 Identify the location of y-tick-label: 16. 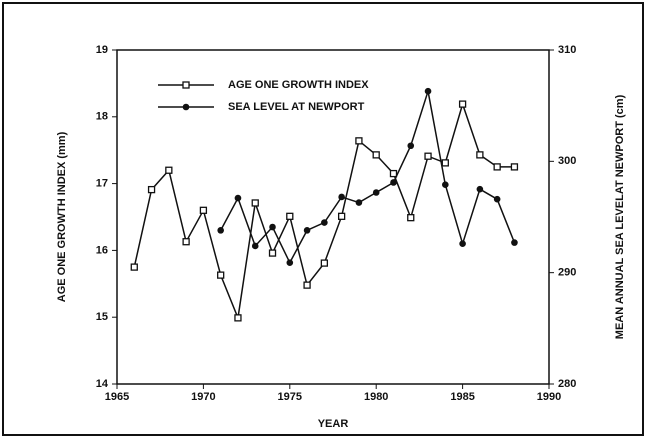
(102, 250).